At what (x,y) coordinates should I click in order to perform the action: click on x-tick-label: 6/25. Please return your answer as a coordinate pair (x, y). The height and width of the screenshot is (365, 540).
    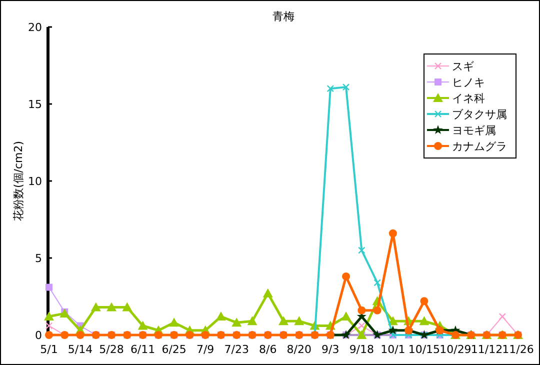
    Looking at the image, I should click on (174, 349).